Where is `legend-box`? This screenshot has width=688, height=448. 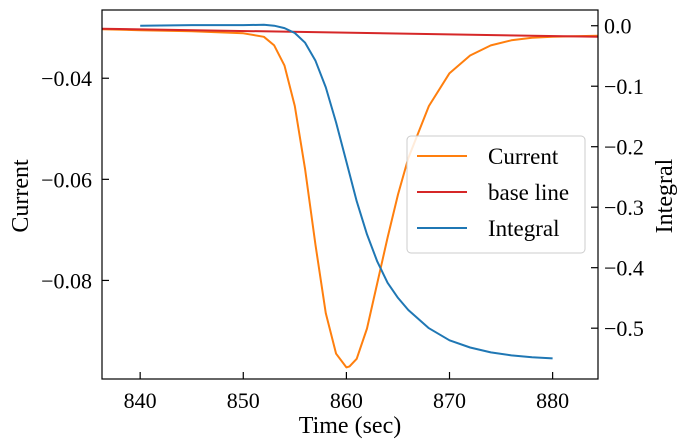
legend-box is located at coordinates (496, 194).